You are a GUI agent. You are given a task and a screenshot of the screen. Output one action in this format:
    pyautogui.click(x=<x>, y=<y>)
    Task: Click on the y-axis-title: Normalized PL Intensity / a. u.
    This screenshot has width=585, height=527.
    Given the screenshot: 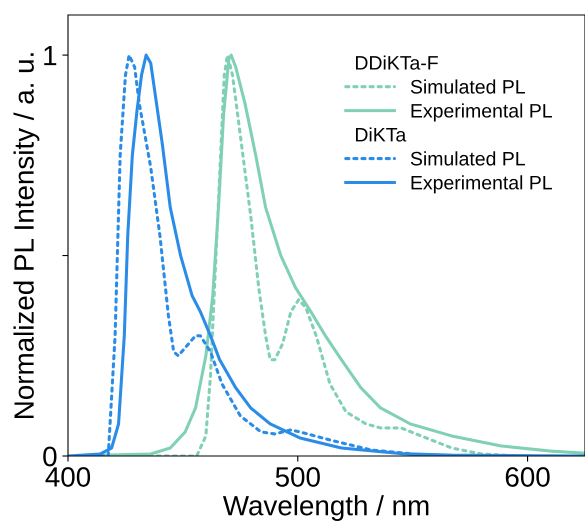 What is the action you would take?
    pyautogui.click(x=26, y=235)
    